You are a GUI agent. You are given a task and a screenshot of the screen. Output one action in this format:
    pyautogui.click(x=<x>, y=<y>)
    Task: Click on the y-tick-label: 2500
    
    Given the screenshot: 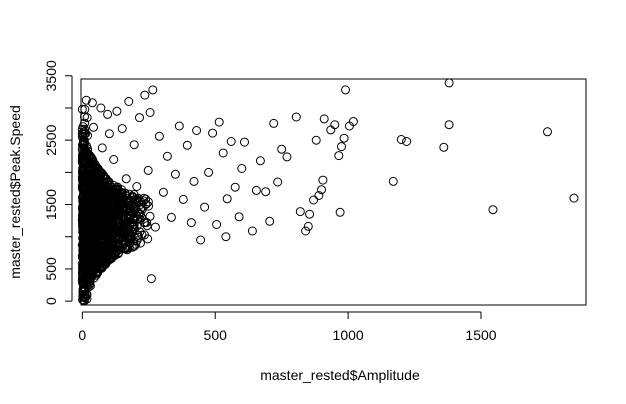 What is the action you would take?
    pyautogui.click(x=51, y=139)
    